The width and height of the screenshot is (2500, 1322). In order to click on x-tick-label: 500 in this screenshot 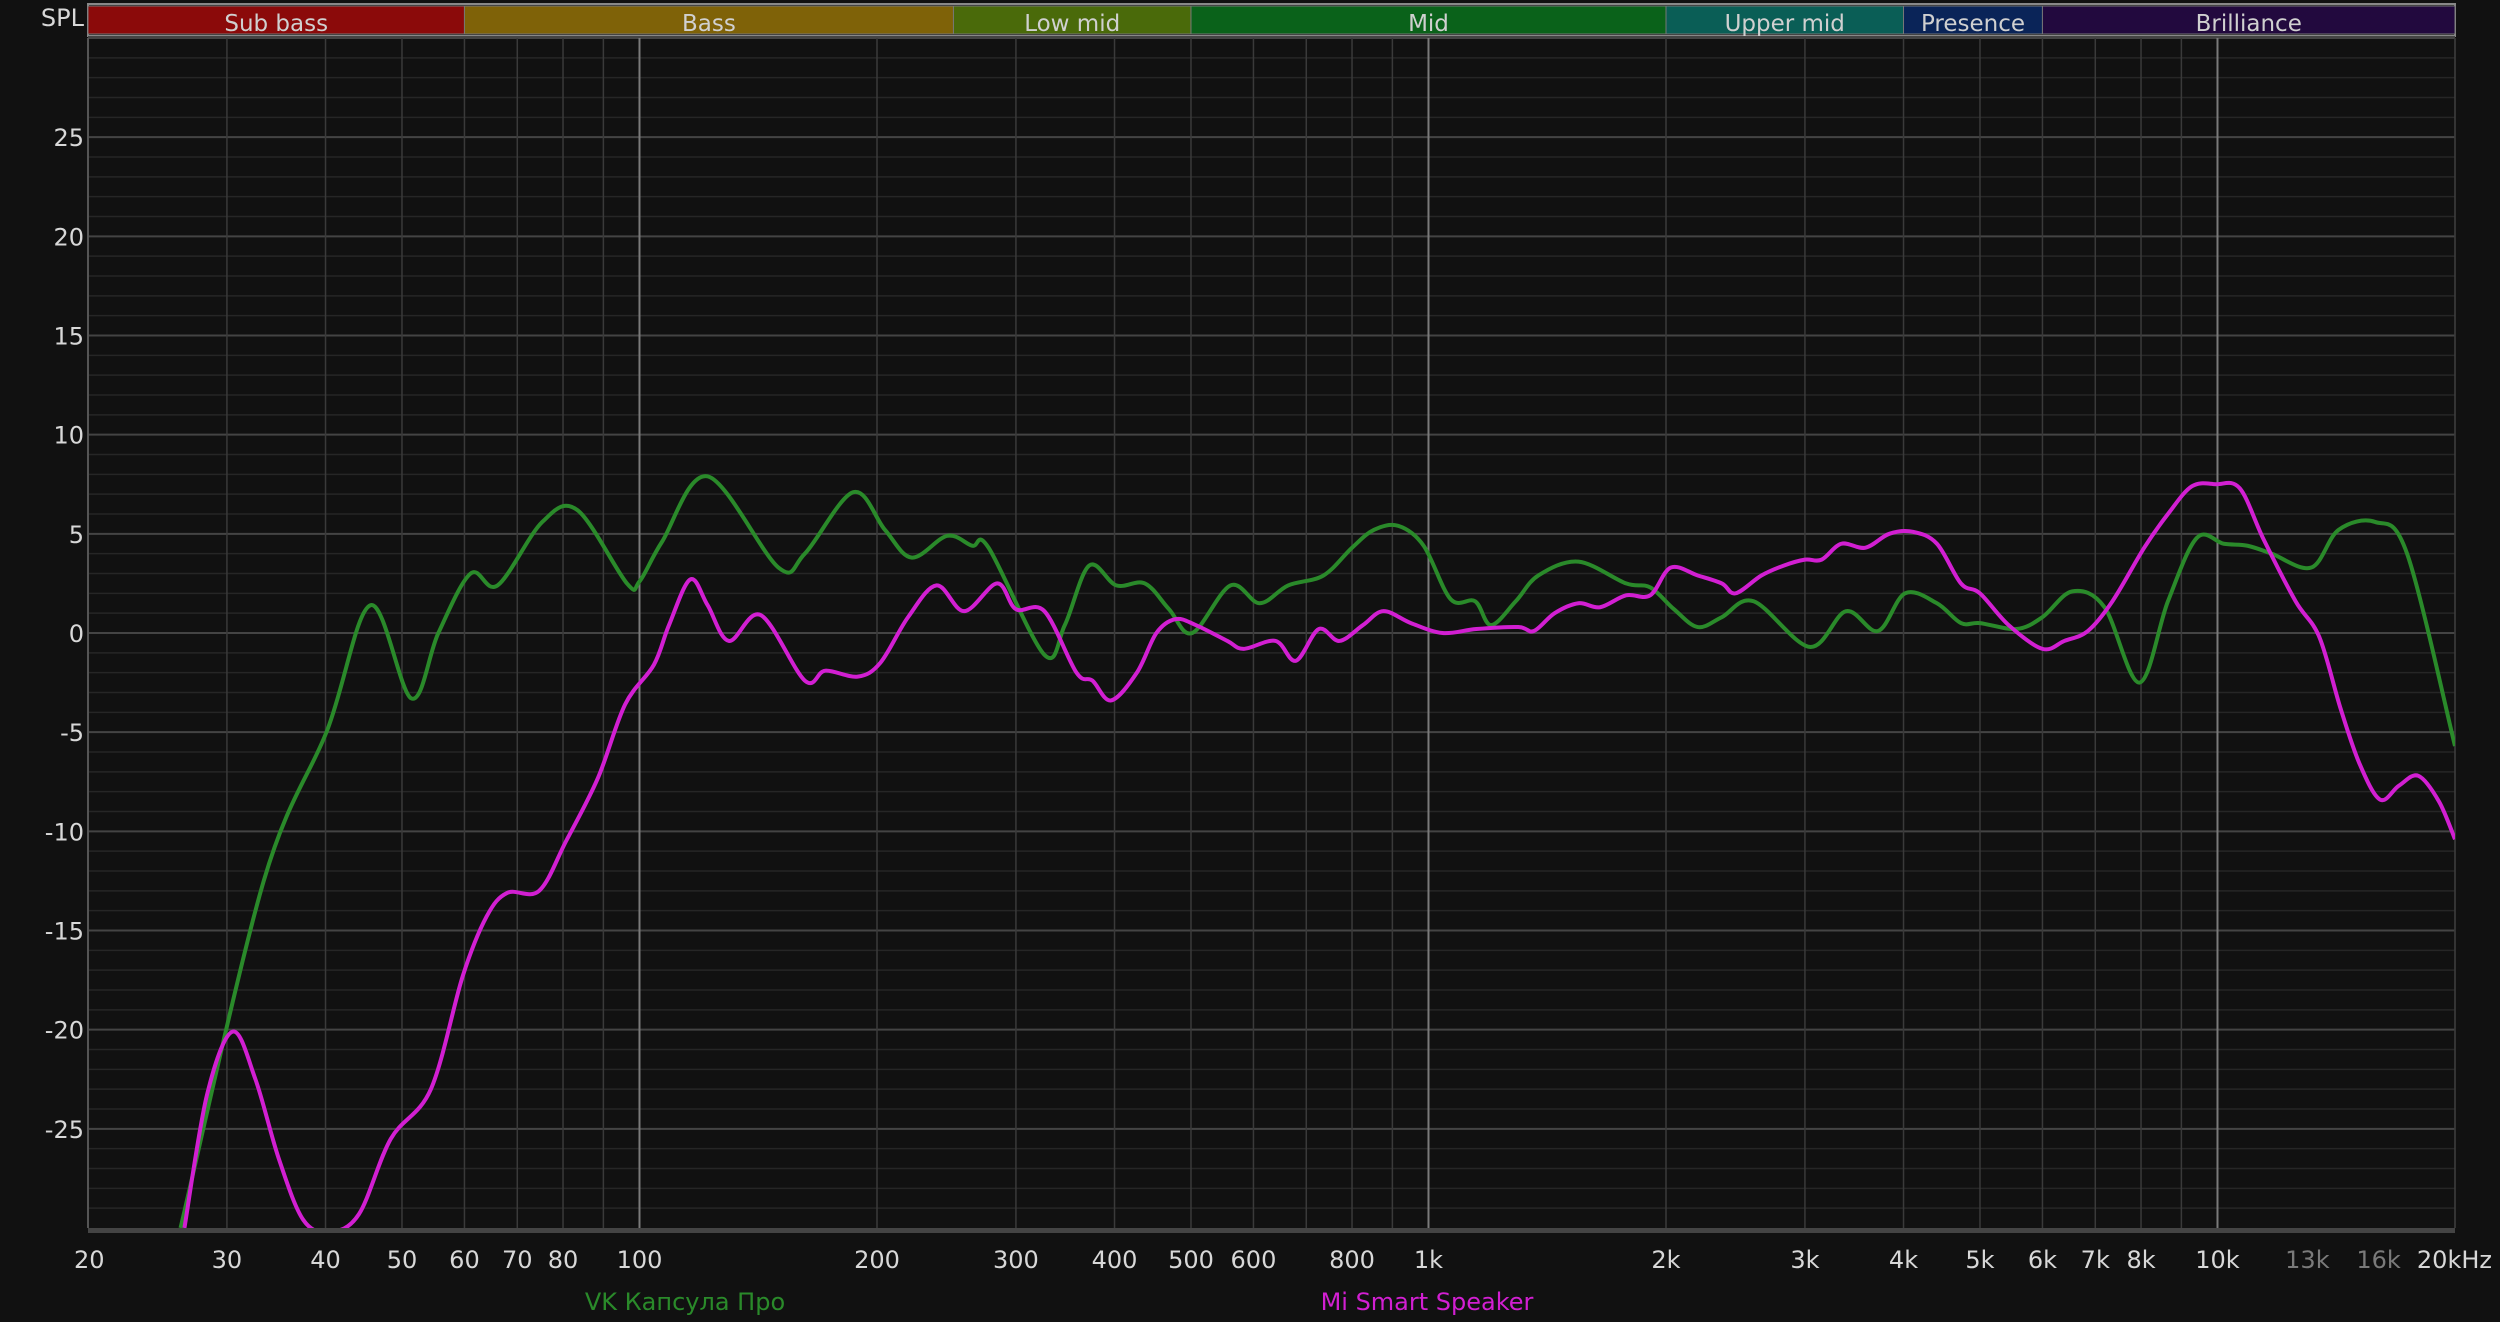, I will do `click(1191, 1260)`.